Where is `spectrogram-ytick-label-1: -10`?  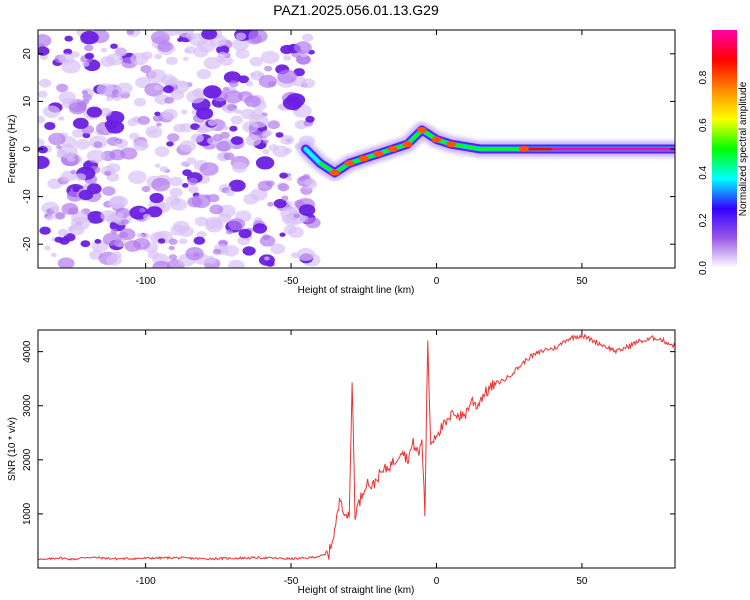
spectrogram-ytick-label-1: -10 is located at coordinates (27, 196).